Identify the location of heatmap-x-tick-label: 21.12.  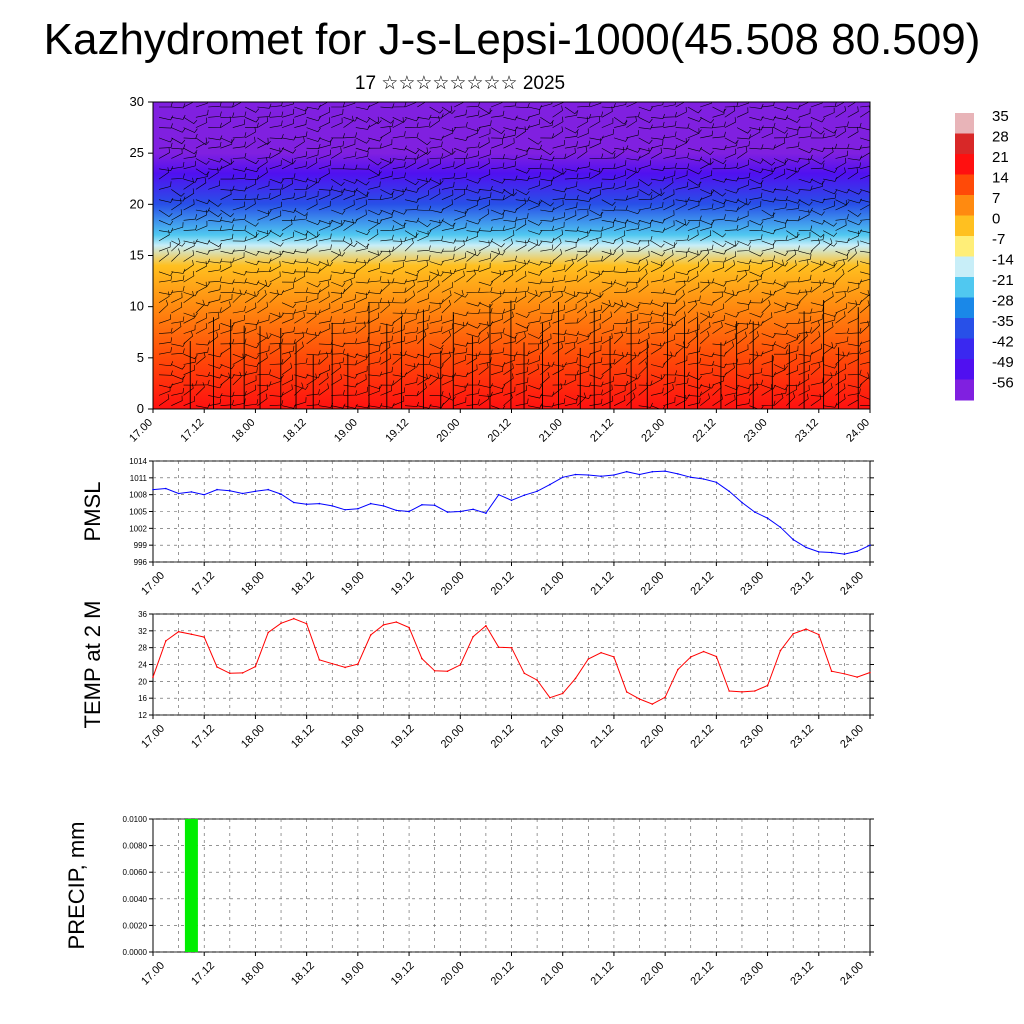
(602, 431).